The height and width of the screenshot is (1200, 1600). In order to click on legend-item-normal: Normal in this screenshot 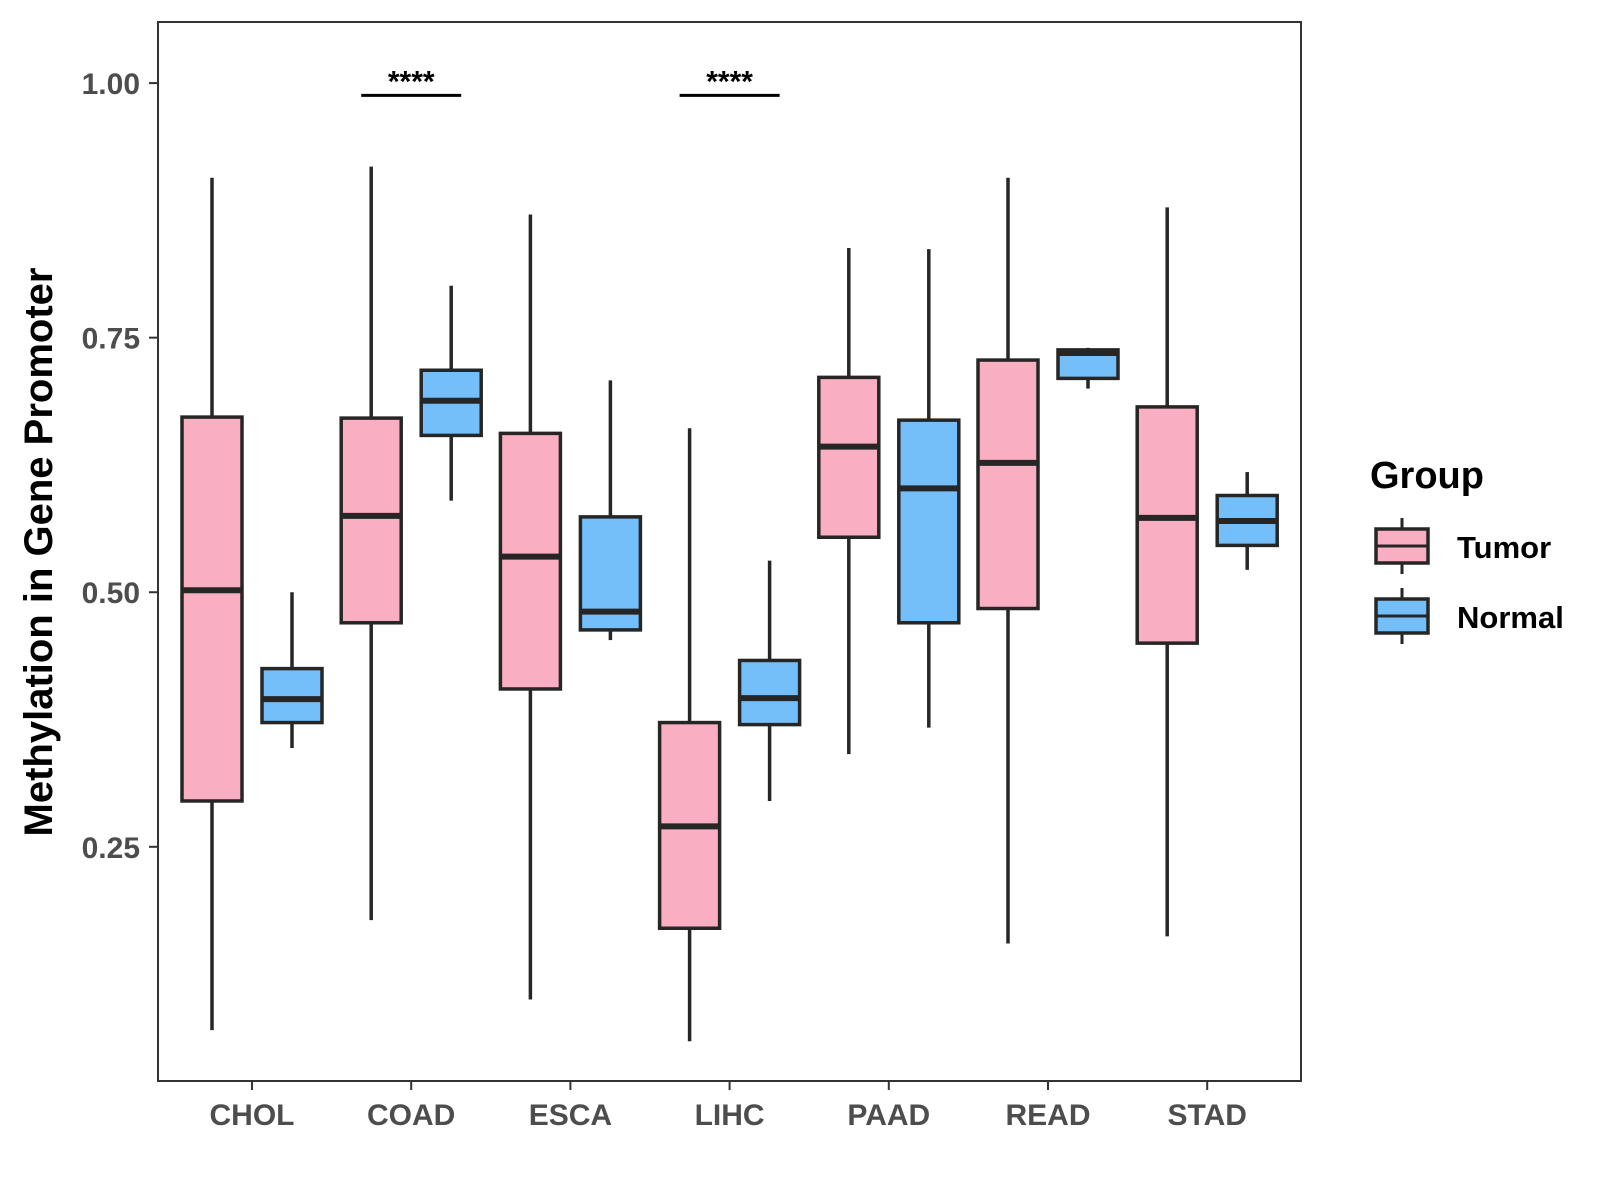, I will do `click(1469, 616)`.